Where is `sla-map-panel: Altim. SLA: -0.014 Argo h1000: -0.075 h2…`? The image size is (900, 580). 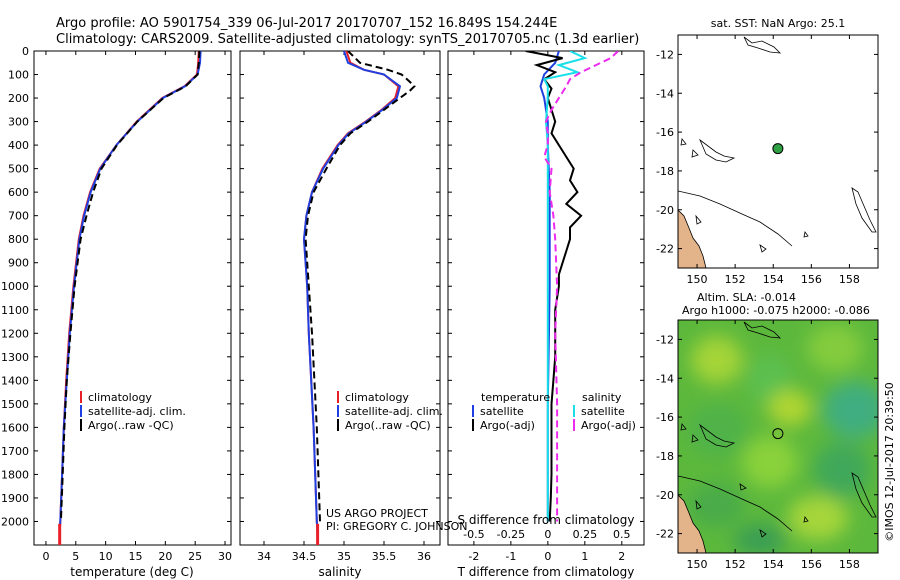
sla-map-panel: Altim. SLA: -0.014 Argo h1000: -0.075 h2… is located at coordinates (767, 431).